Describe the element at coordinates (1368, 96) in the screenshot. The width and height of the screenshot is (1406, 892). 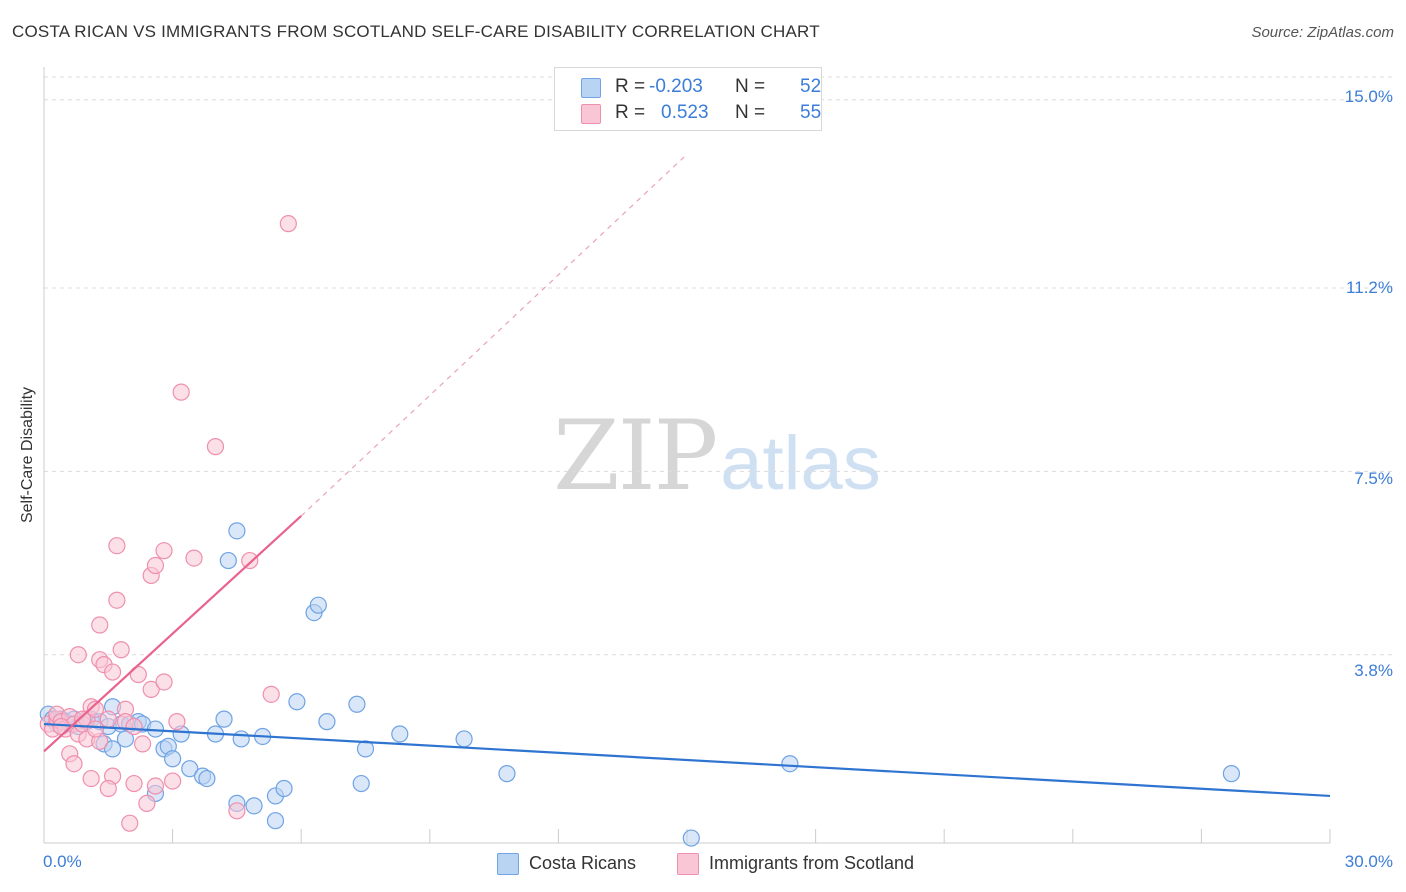
I see `y-tick-label: 15.0%` at that location.